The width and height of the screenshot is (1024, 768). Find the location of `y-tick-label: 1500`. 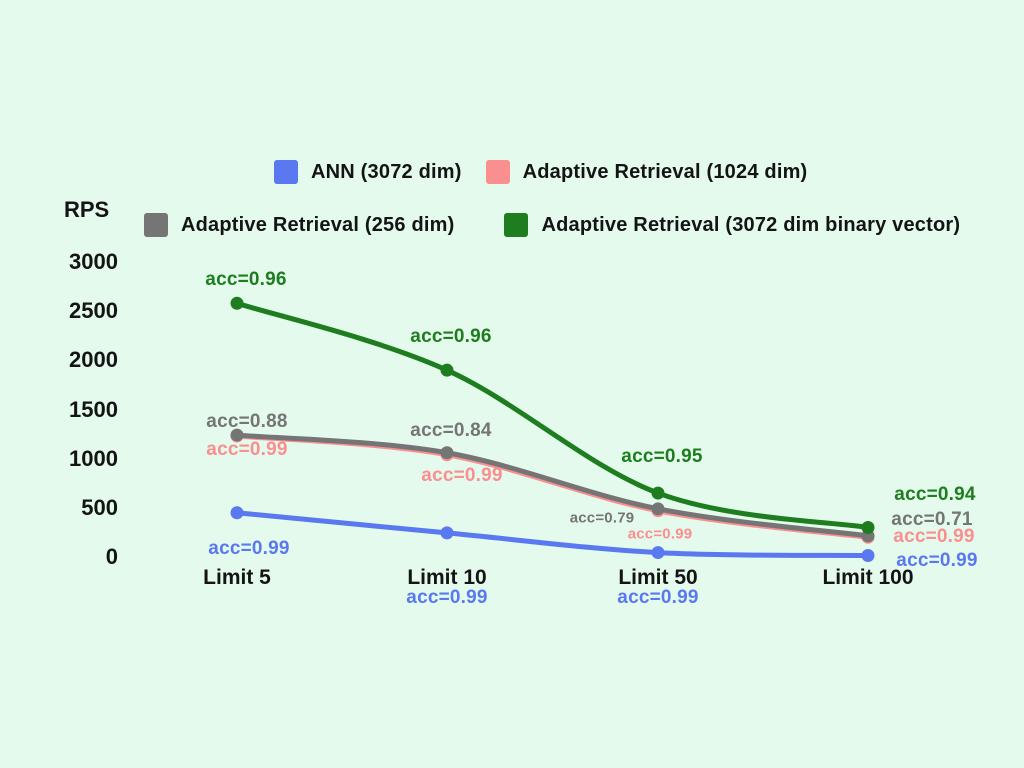

y-tick-label: 1500 is located at coordinates (93, 409).